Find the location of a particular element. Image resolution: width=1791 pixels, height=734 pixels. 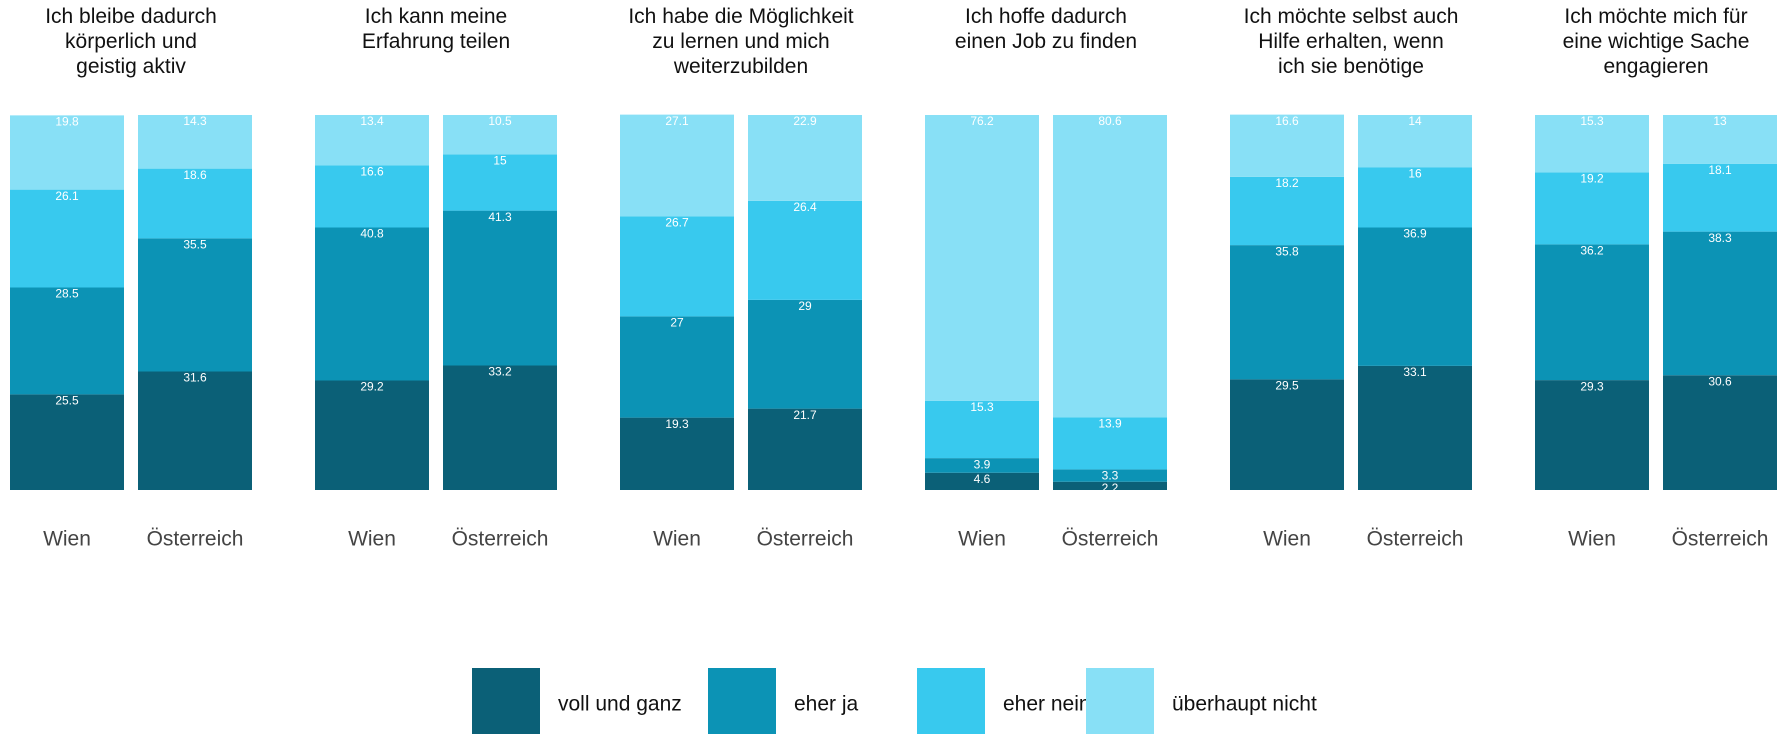

data-label: 13 is located at coordinates (1720, 121).